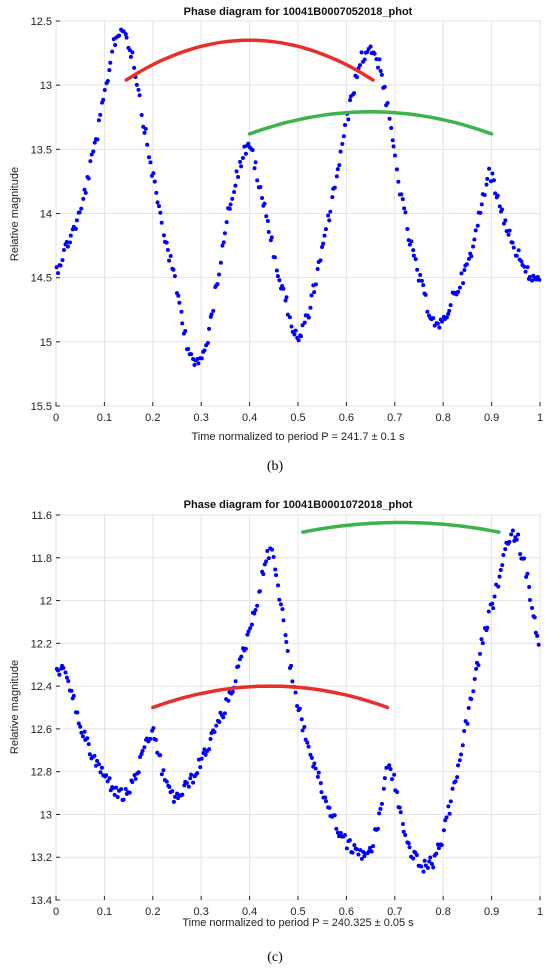 The image size is (550, 976). I want to click on y-tick-label: 11.6, so click(41, 516).